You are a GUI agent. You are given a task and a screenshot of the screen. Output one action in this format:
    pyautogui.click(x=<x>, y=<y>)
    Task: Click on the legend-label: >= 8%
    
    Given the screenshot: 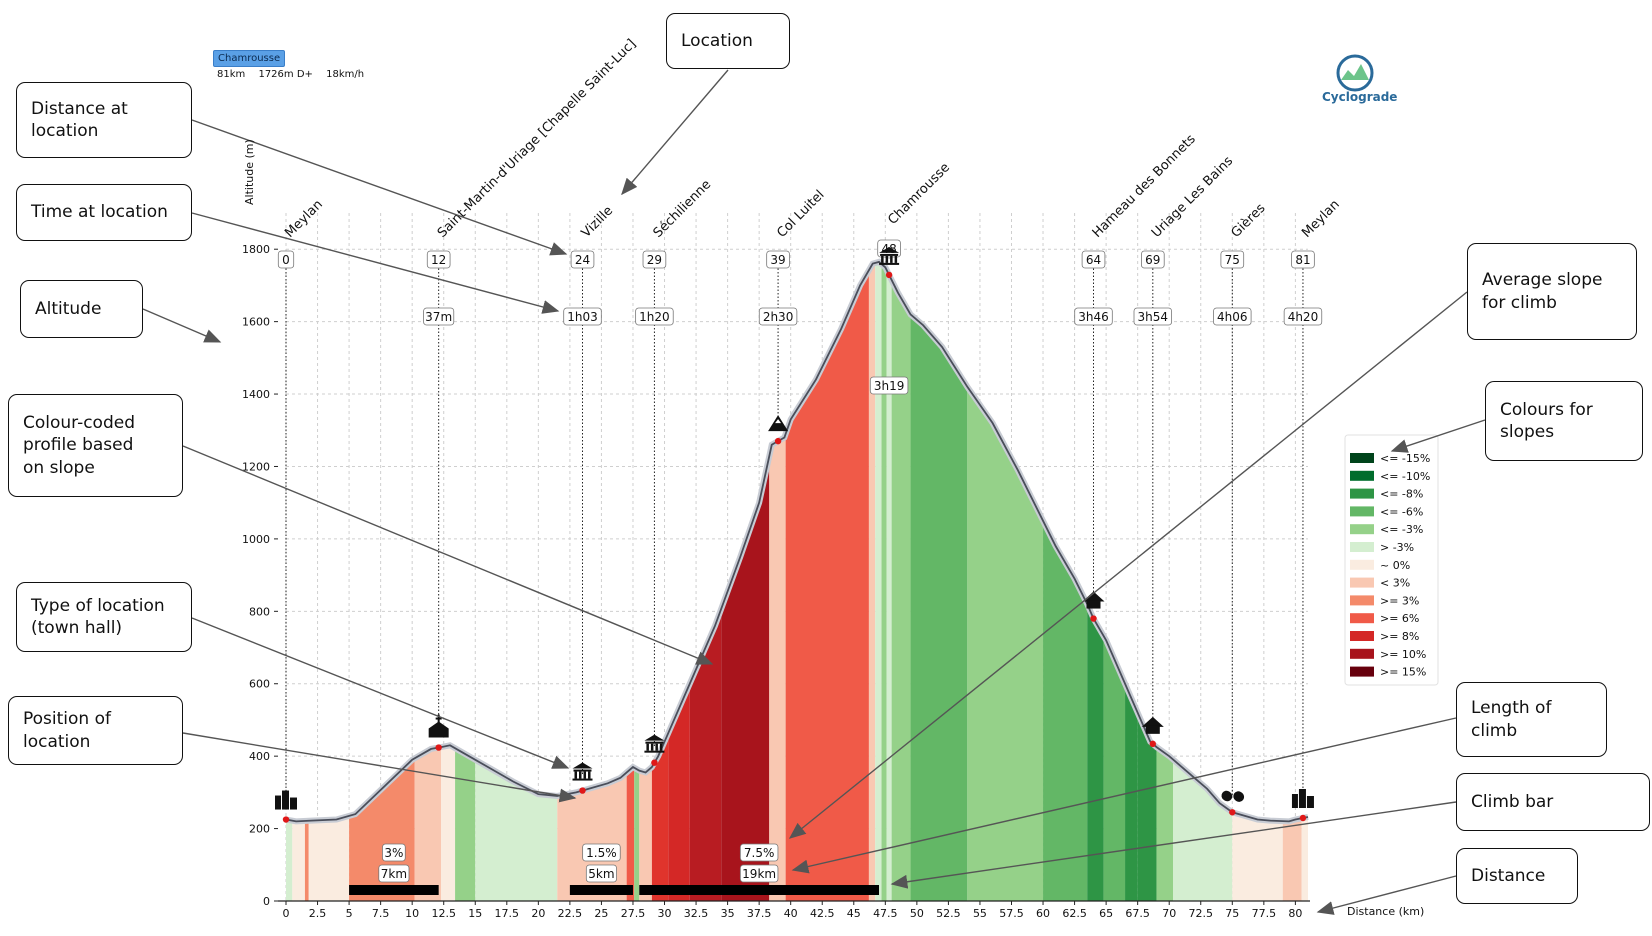 What is the action you would take?
    pyautogui.click(x=1399, y=636)
    